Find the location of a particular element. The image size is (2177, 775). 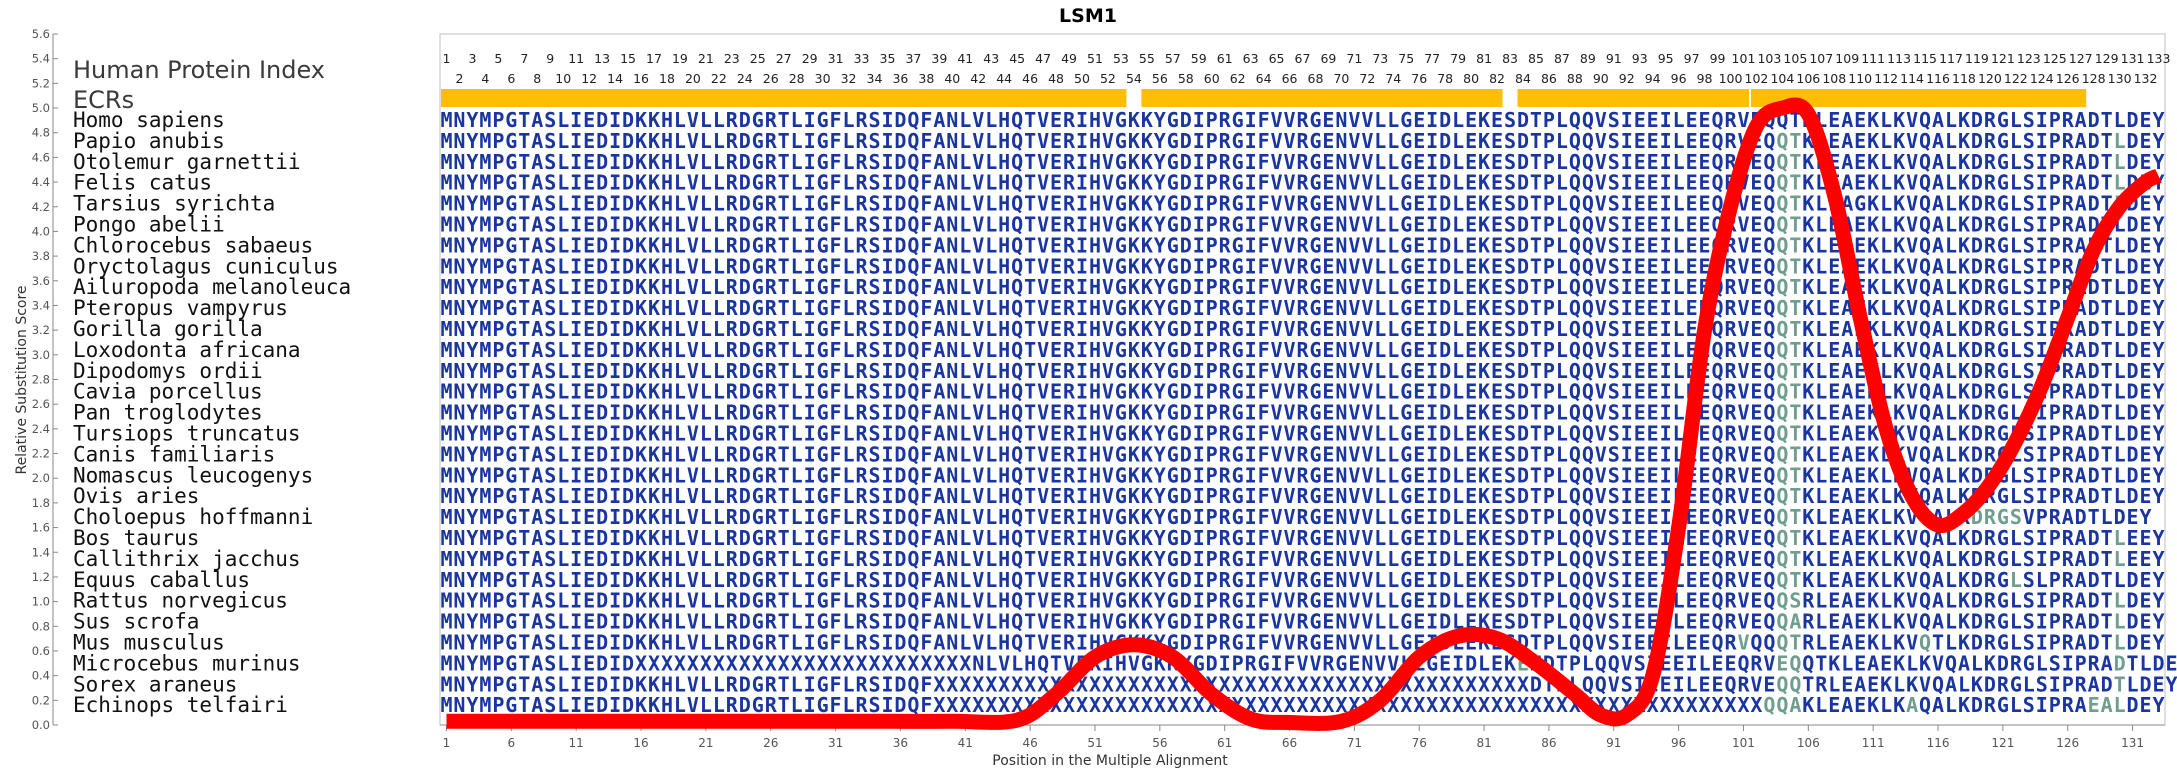

species-label: Dipodomys ordii is located at coordinates (168, 371).